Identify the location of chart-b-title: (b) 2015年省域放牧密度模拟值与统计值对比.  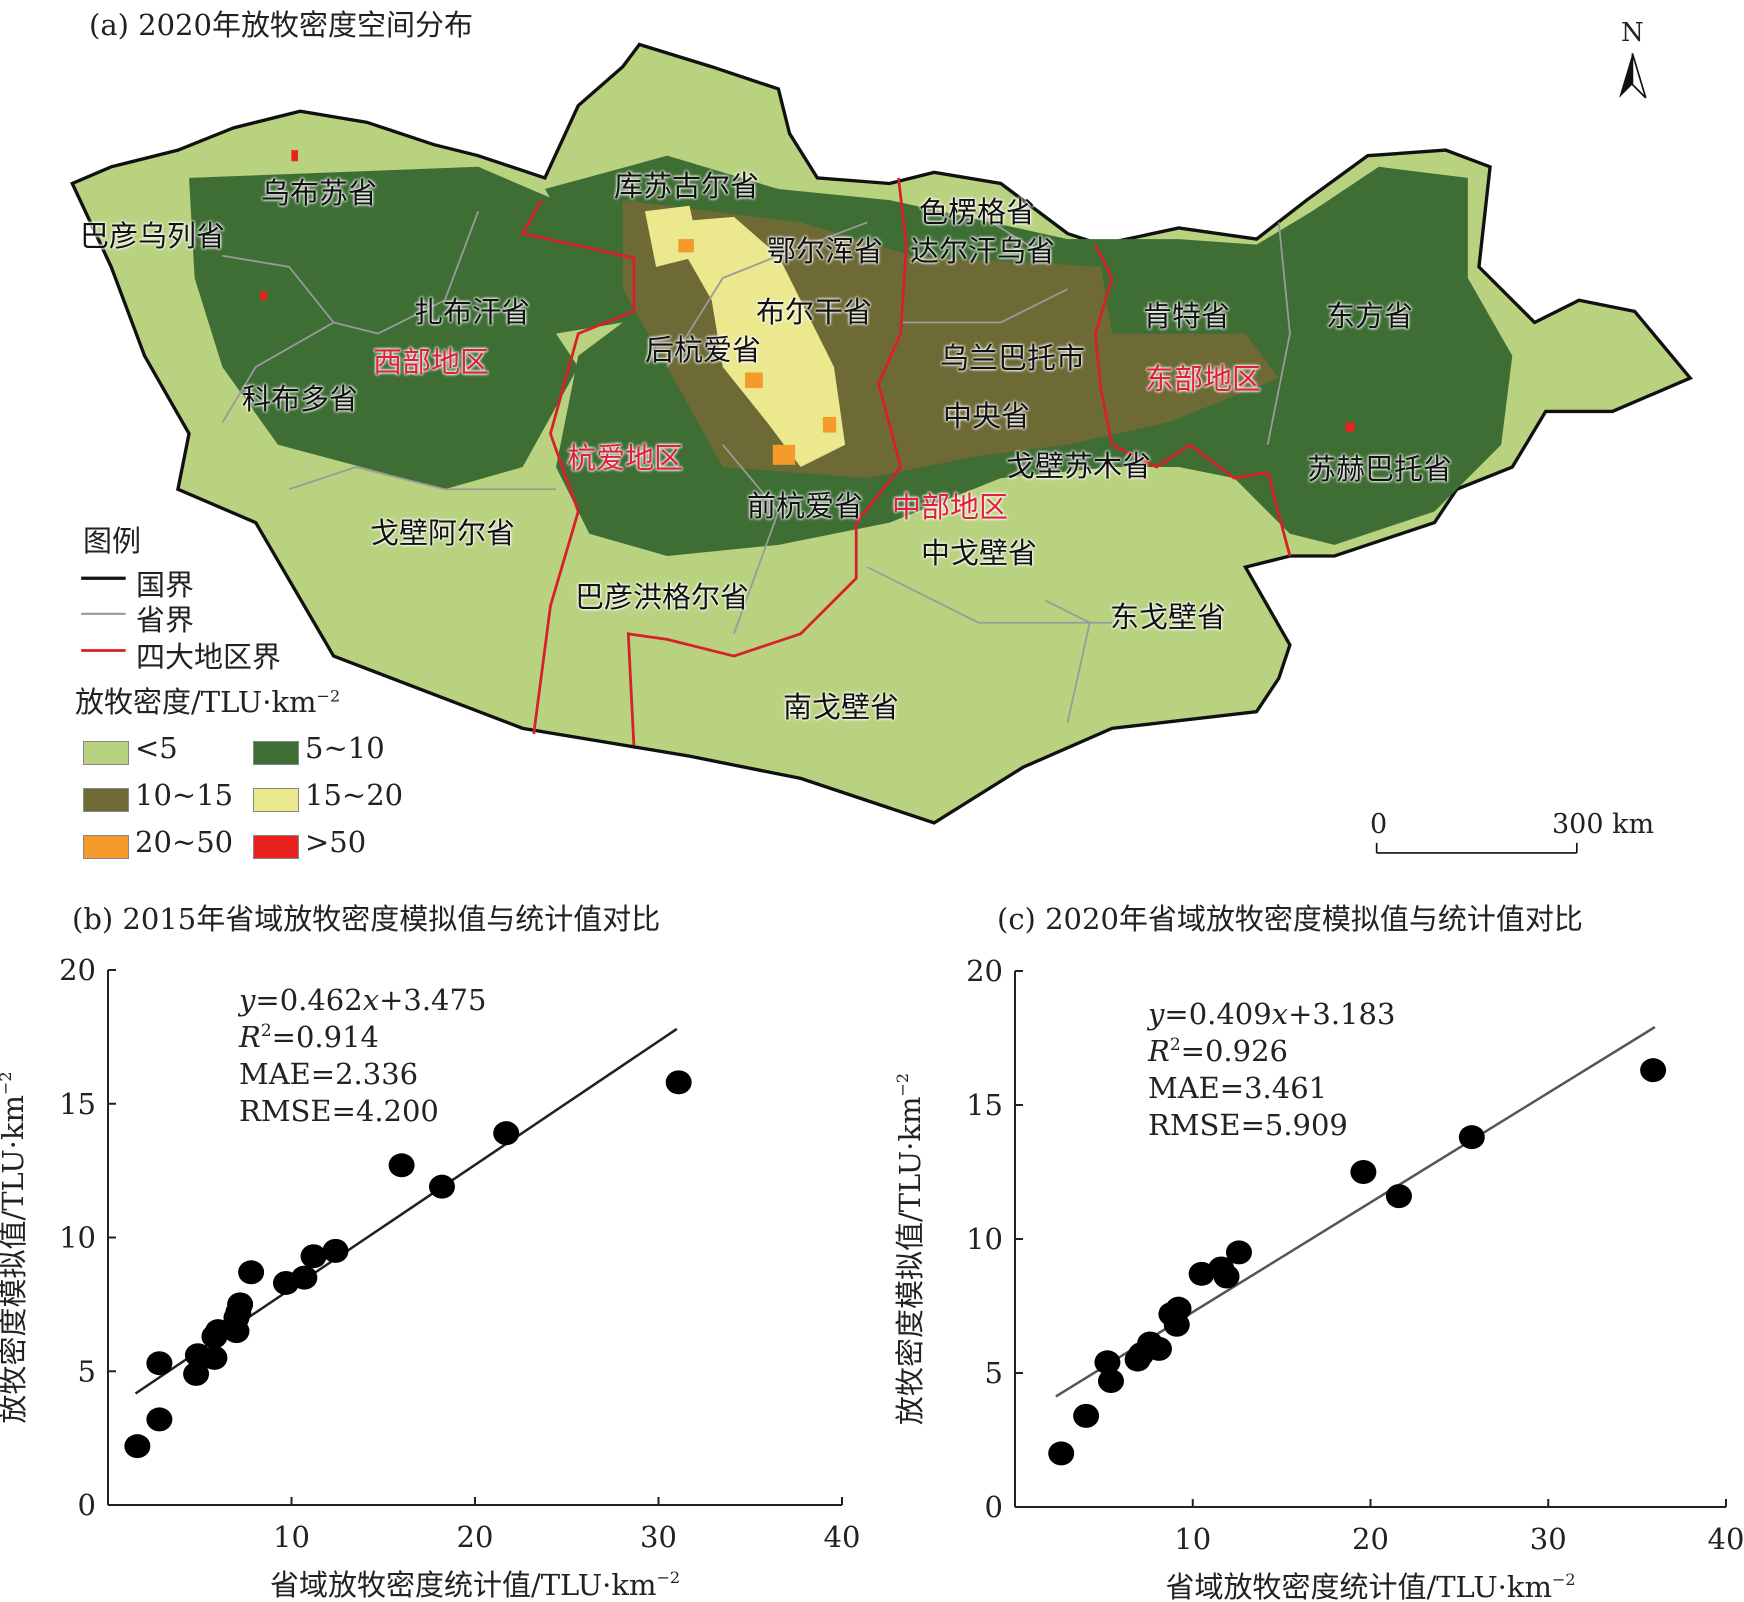
(366, 919).